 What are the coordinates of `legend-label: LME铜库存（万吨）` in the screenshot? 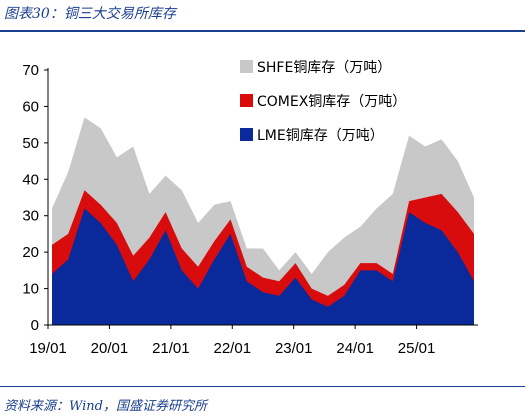 It's located at (320, 136).